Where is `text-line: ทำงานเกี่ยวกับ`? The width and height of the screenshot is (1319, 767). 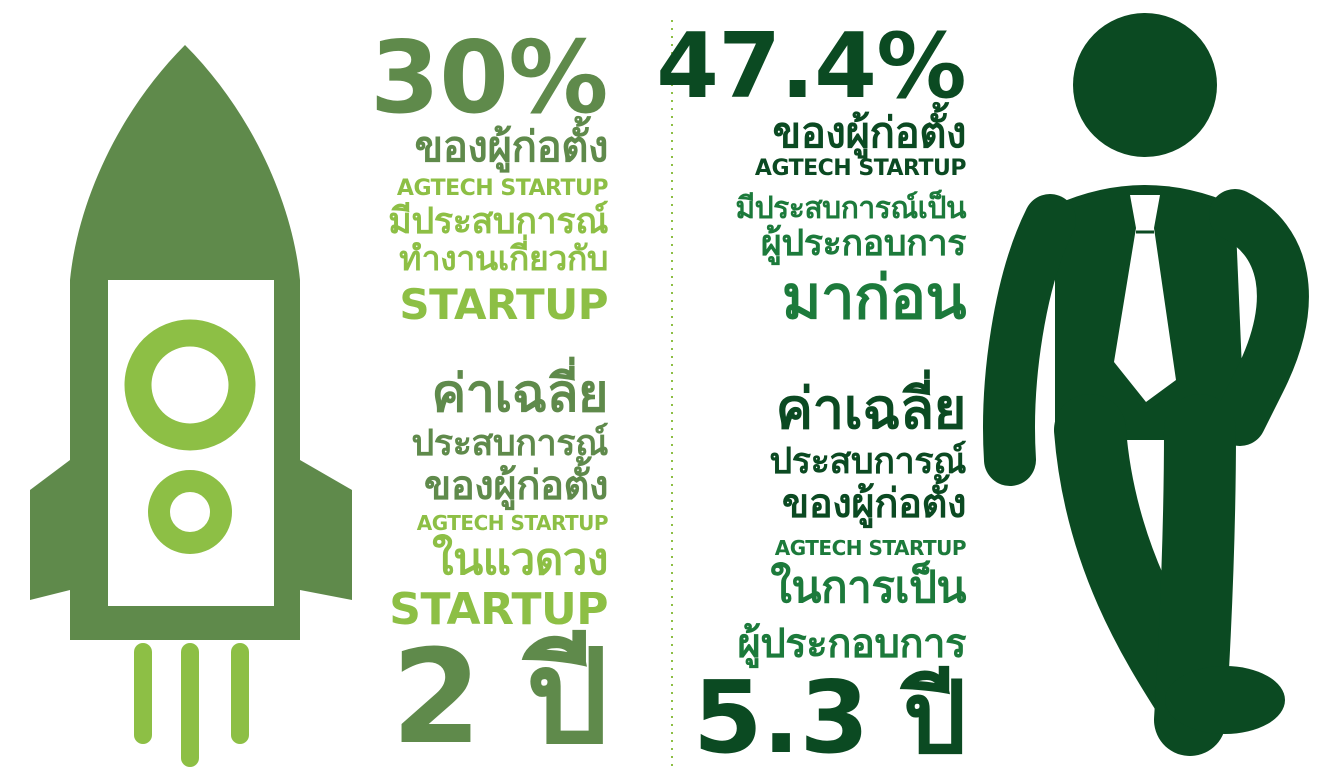 text-line: ทำงานเกี่ยวกับ is located at coordinates (503, 259).